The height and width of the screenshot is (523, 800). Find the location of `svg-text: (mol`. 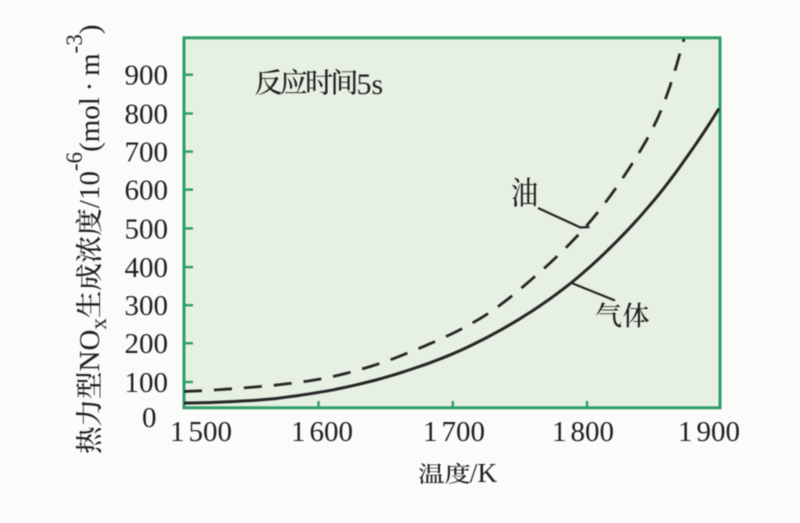

svg-text: (mol is located at coordinates (90, 124).